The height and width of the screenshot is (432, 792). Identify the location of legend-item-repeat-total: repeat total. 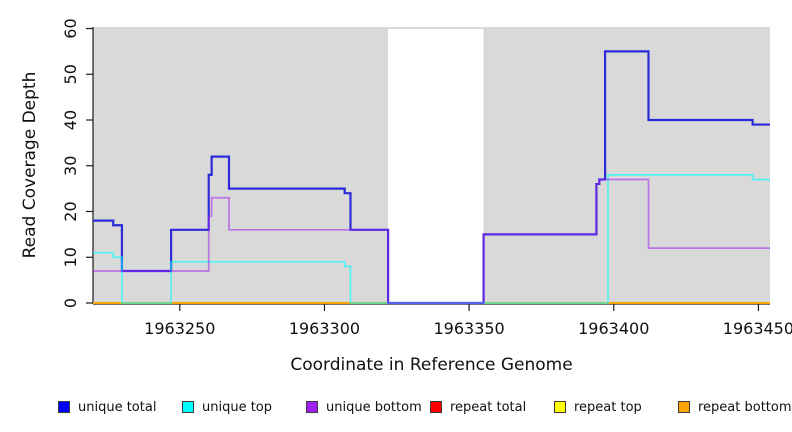
(478, 407).